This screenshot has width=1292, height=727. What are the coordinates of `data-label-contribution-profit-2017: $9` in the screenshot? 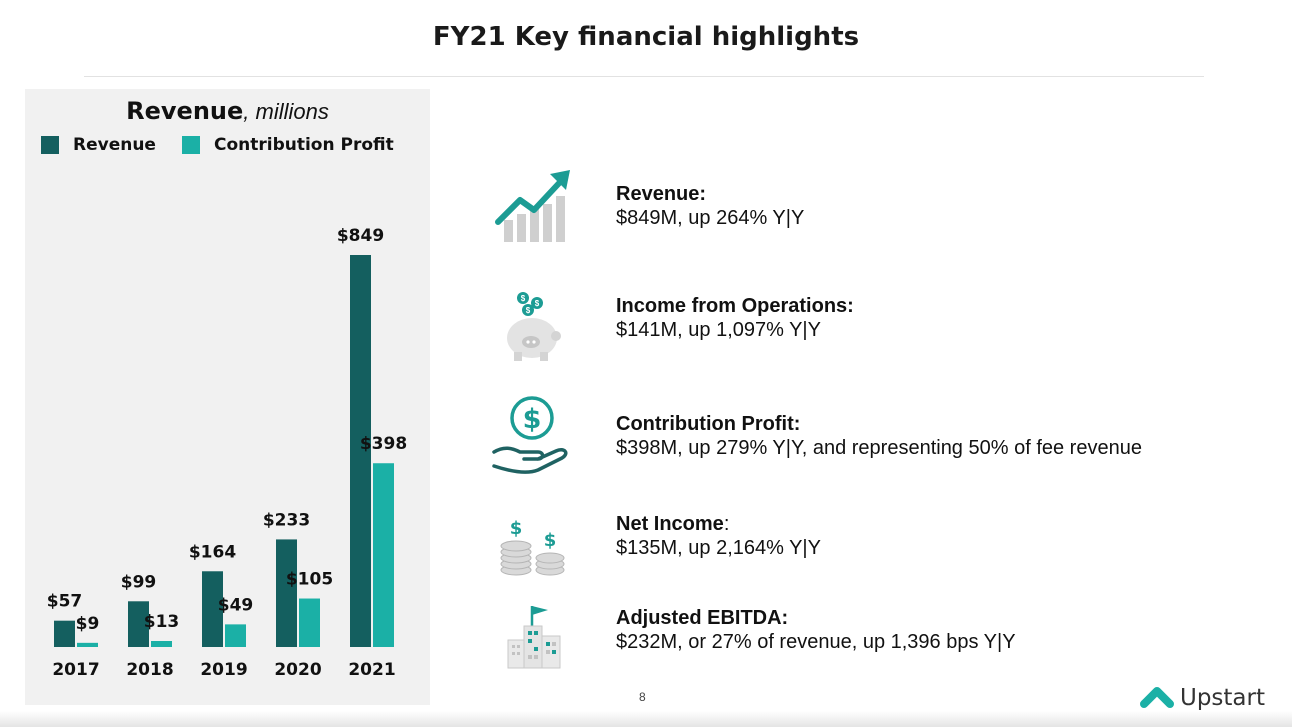 It's located at (88, 624).